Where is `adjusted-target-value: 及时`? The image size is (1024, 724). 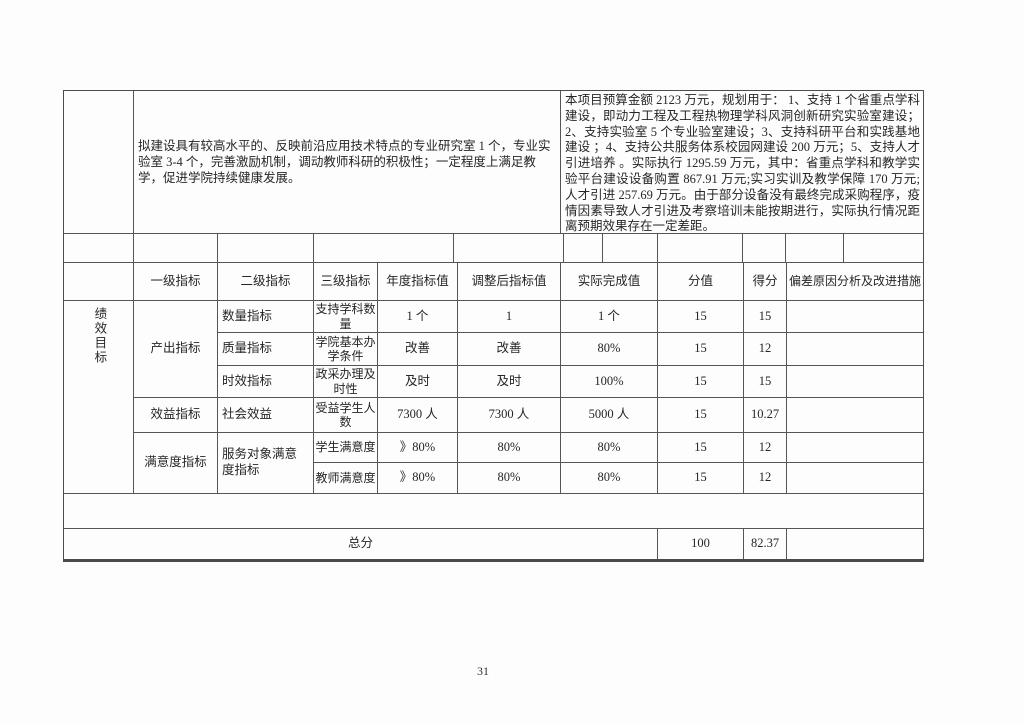
adjusted-target-value: 及时 is located at coordinates (509, 382).